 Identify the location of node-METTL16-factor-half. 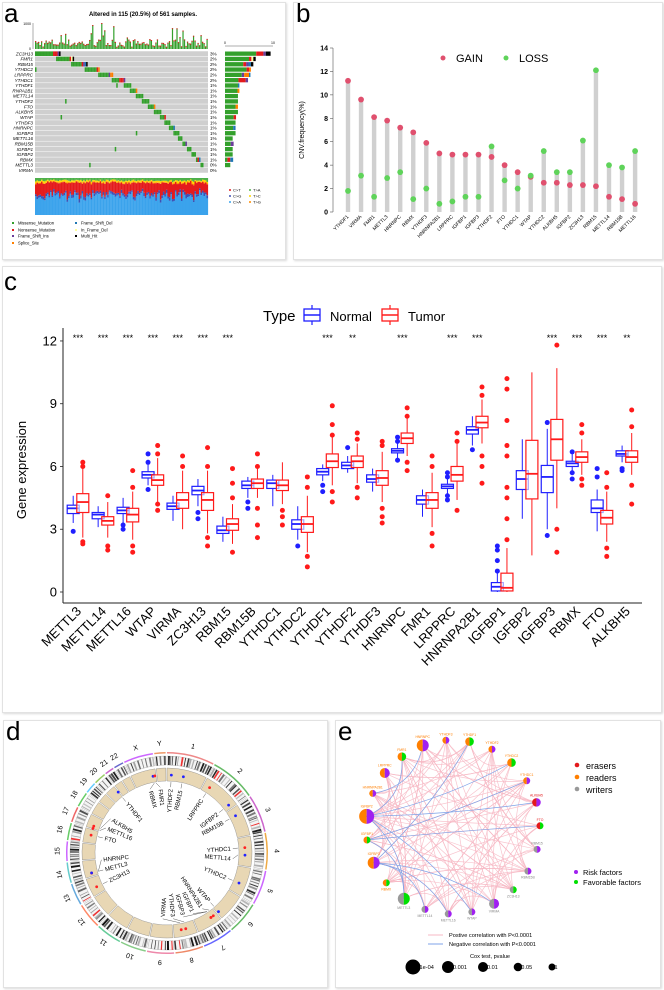
(450, 914).